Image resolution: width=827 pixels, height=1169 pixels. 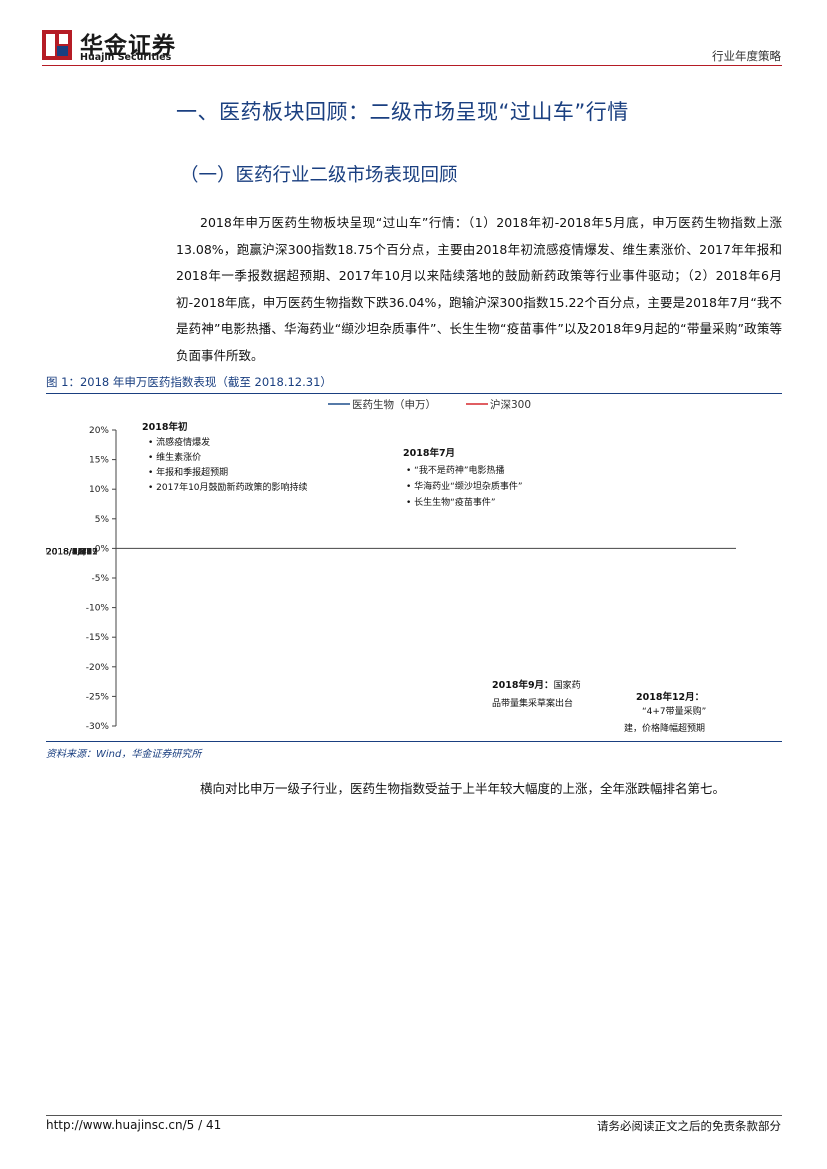 I want to click on figure-caption: 图 1：2018 年申万医药指数表现（截至 2018.12.31）, so click(x=189, y=382).